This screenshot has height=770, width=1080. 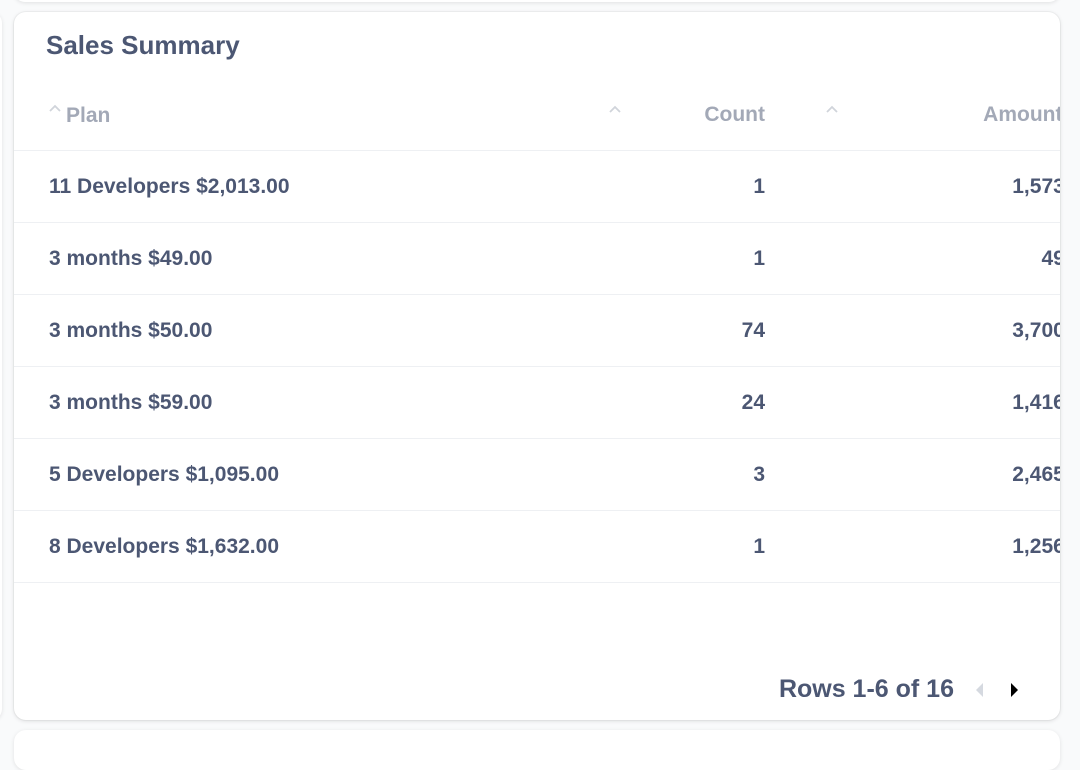 What do you see at coordinates (311, 186) in the screenshot?
I see `cell-plan: 11 Developers $2,013.00` at bounding box center [311, 186].